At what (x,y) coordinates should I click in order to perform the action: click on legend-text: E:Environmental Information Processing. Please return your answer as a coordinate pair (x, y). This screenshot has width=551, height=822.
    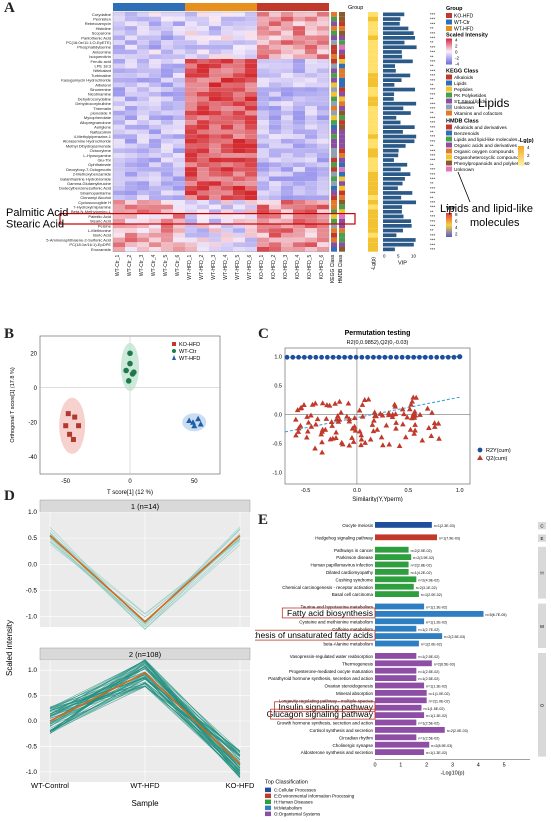
    Looking at the image, I should click on (314, 796).